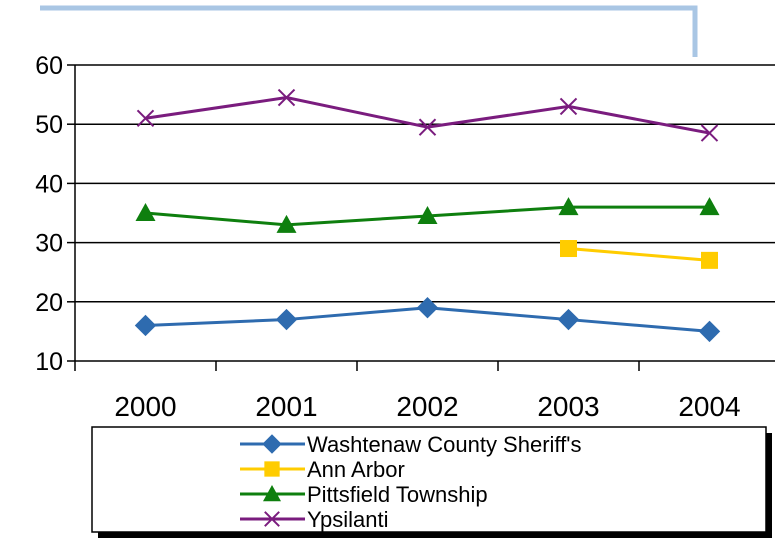 The height and width of the screenshot is (538, 775). Describe the element at coordinates (639, 254) in the screenshot. I see `series-line` at that location.